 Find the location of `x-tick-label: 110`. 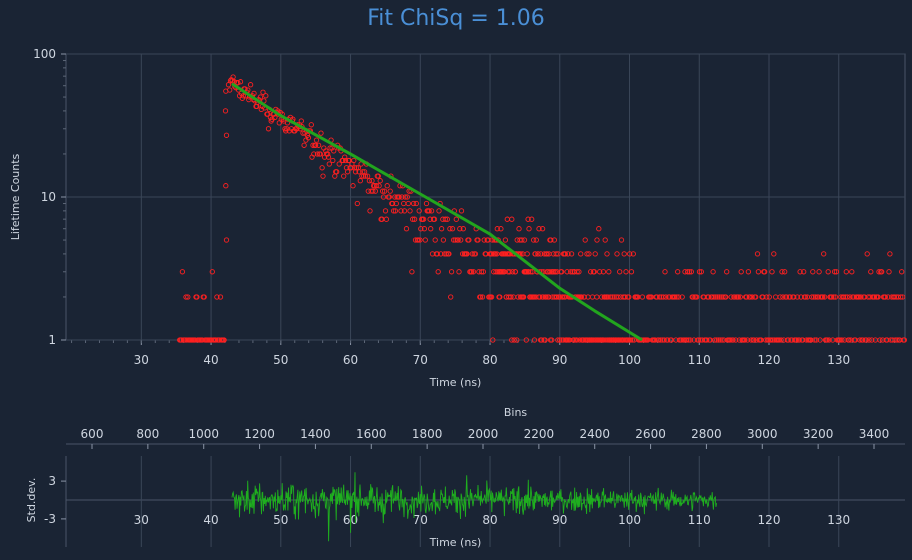

x-tick-label: 110 is located at coordinates (699, 360).